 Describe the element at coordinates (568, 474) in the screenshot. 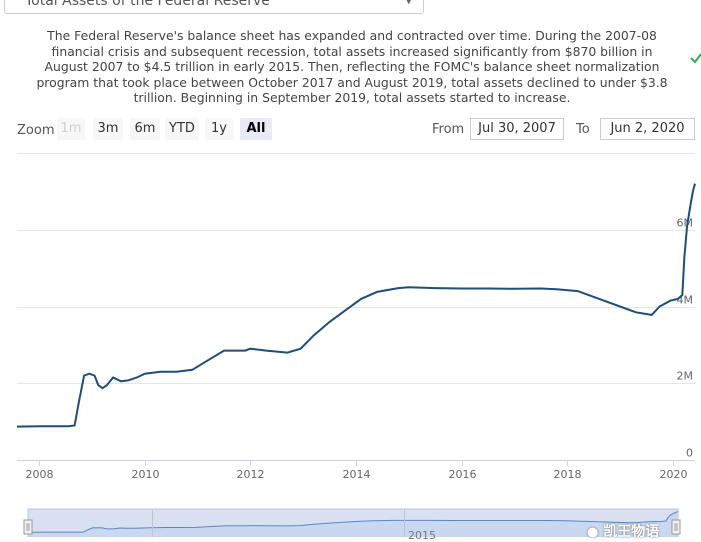

I see `x-tick-label: 2018` at that location.